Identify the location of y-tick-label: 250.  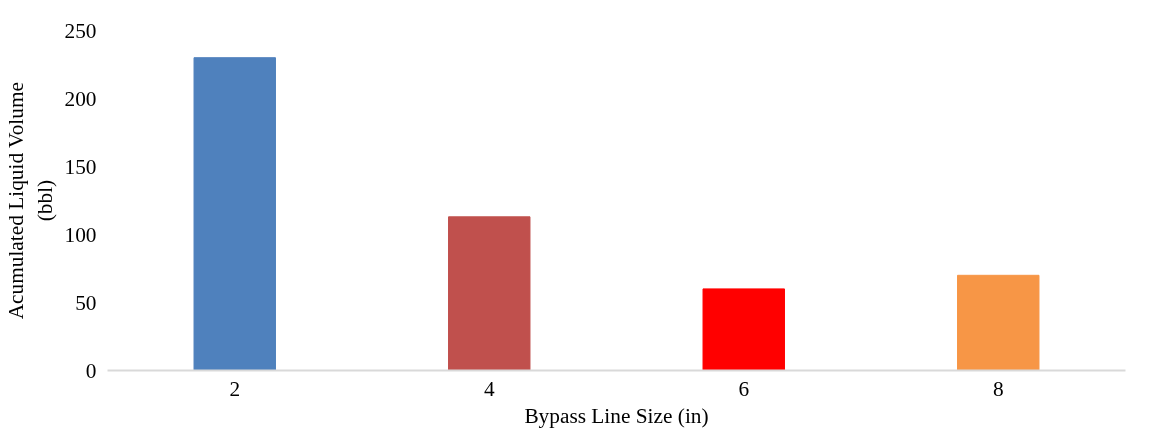
(80, 30).